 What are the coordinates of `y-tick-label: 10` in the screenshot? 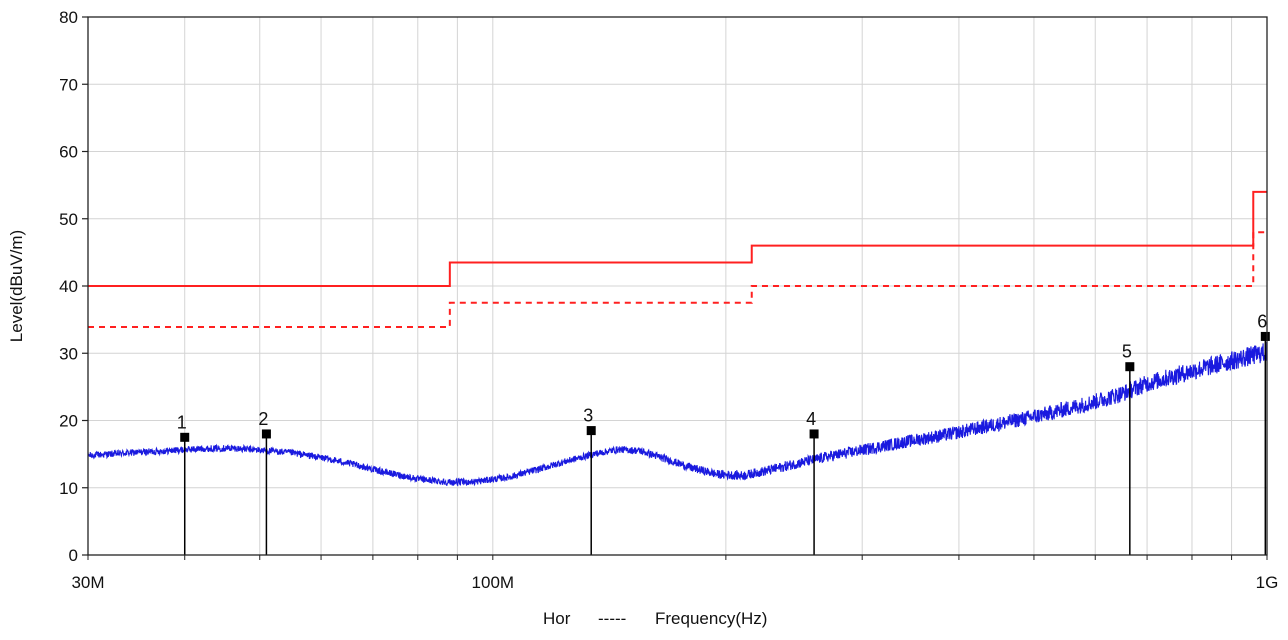 It's located at (68, 488).